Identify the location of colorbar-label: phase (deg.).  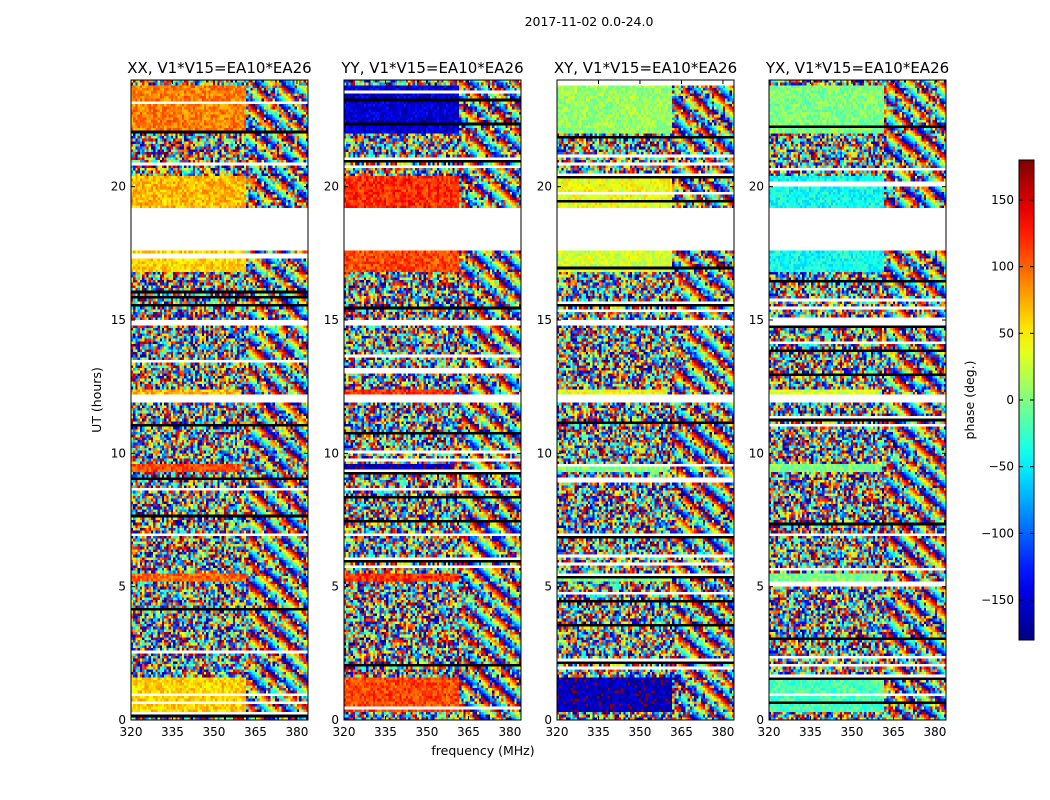
(969, 400).